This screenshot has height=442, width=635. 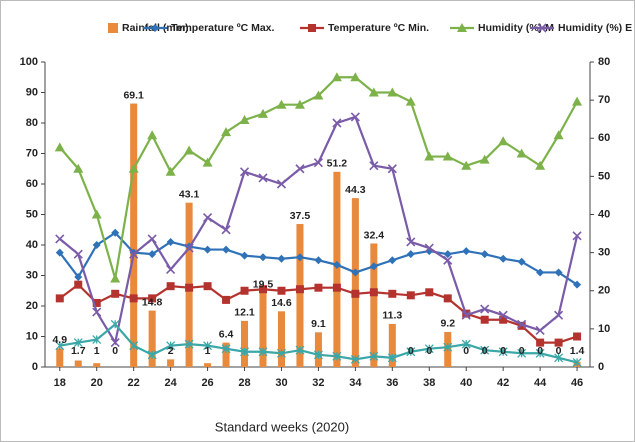 I want to click on data-label: 0, so click(x=115, y=351).